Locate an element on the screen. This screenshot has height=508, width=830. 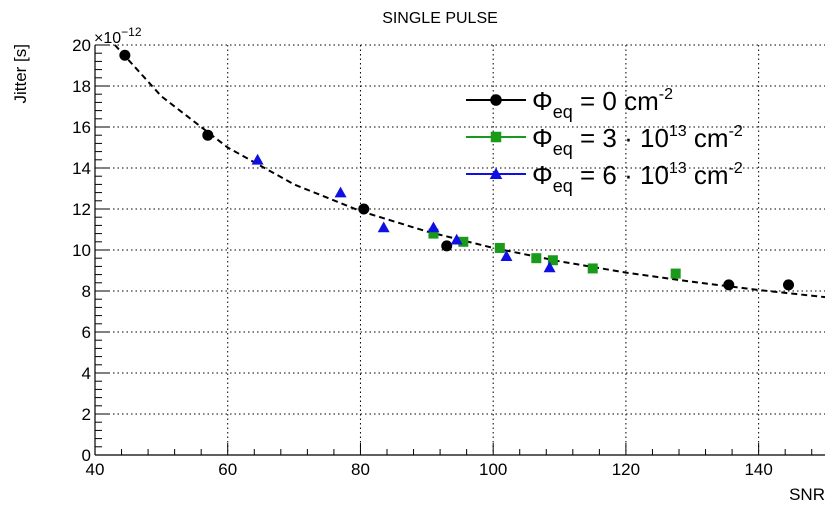
y-tick-label: 8 is located at coordinates (86, 291).